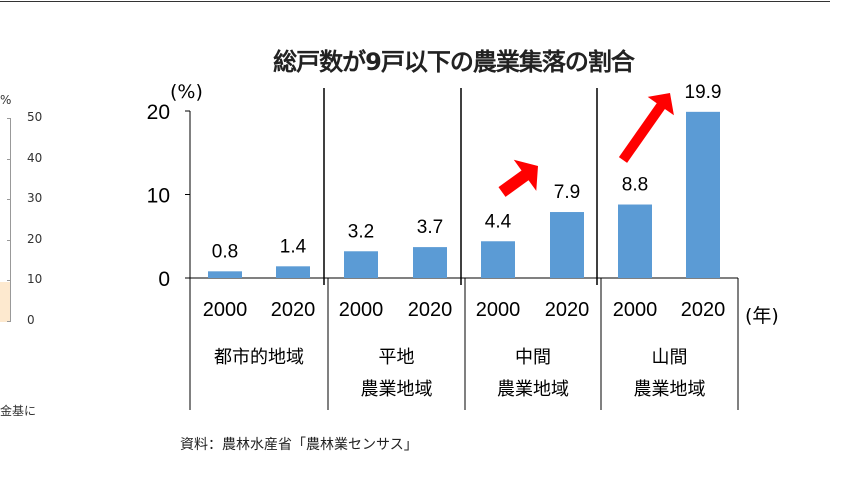  Describe the element at coordinates (361, 231) in the screenshot. I see `data-label: 3.2` at that location.